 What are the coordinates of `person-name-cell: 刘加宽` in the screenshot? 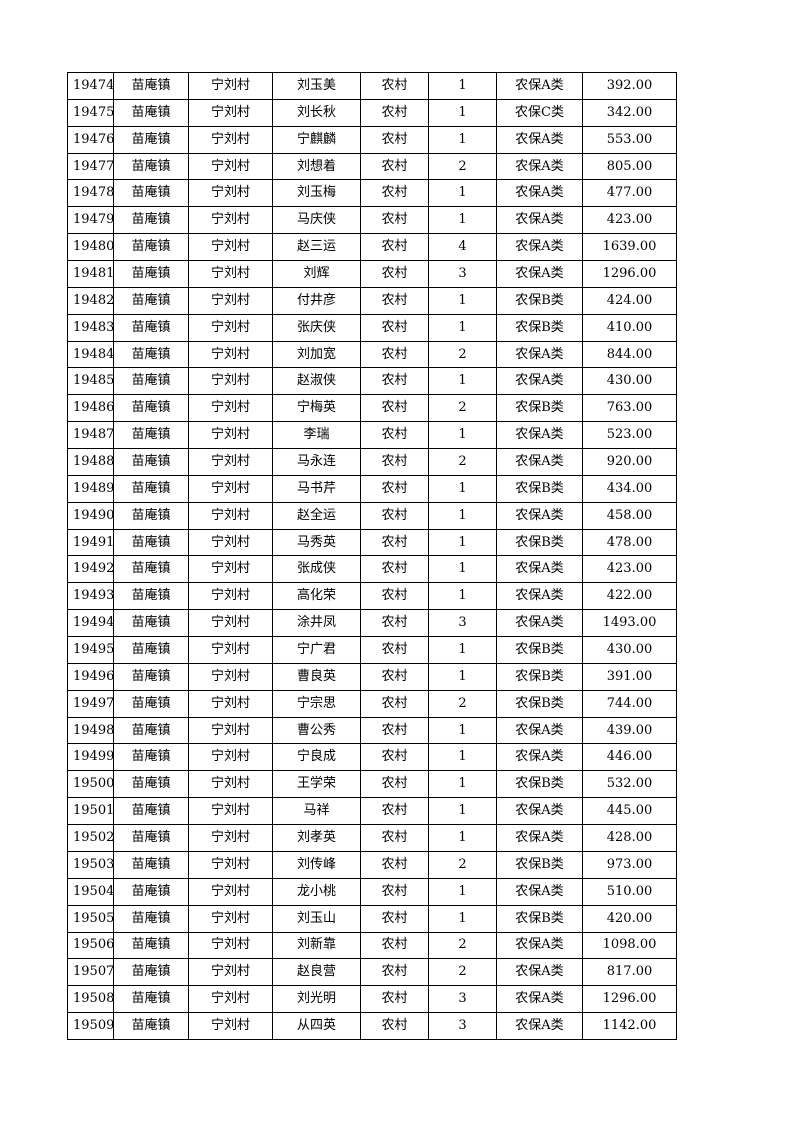 It's located at (316, 354).